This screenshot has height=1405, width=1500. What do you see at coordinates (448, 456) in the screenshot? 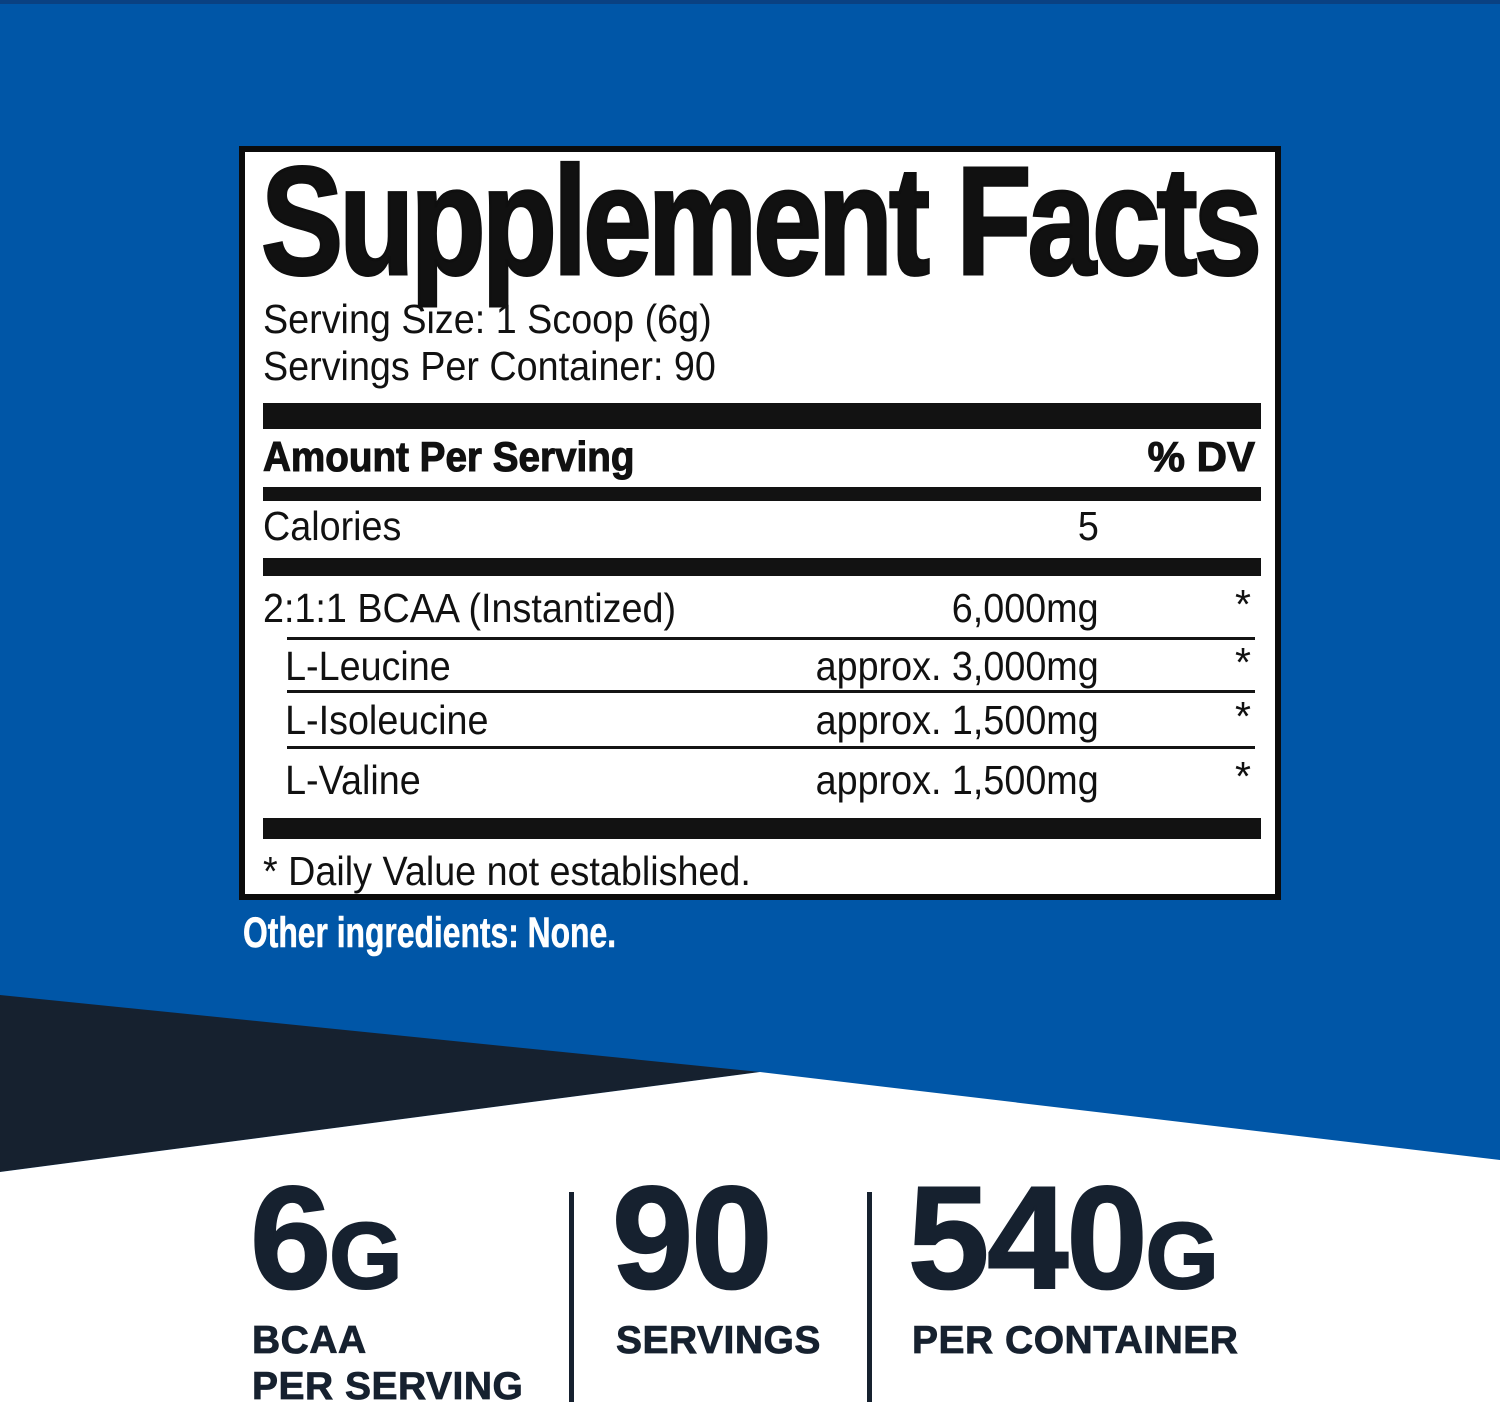
I see `amount-per-serving-header: Amount Per Serving` at bounding box center [448, 456].